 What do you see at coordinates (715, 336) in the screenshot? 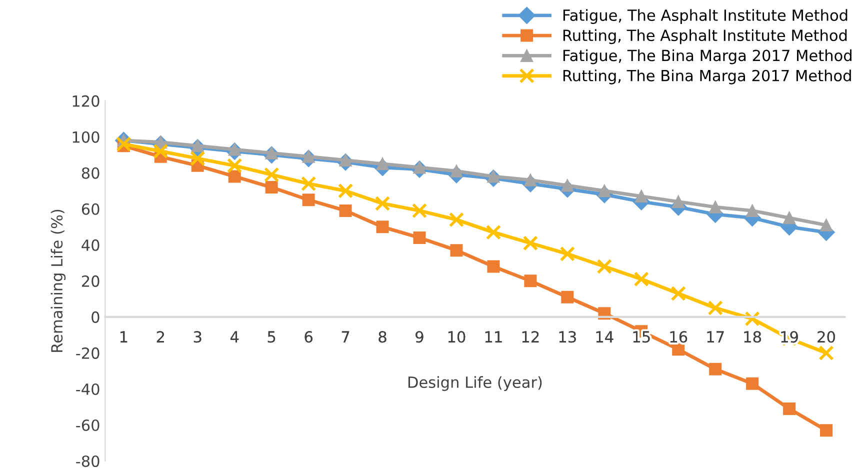
I see `x-tick-label: 17` at bounding box center [715, 336].